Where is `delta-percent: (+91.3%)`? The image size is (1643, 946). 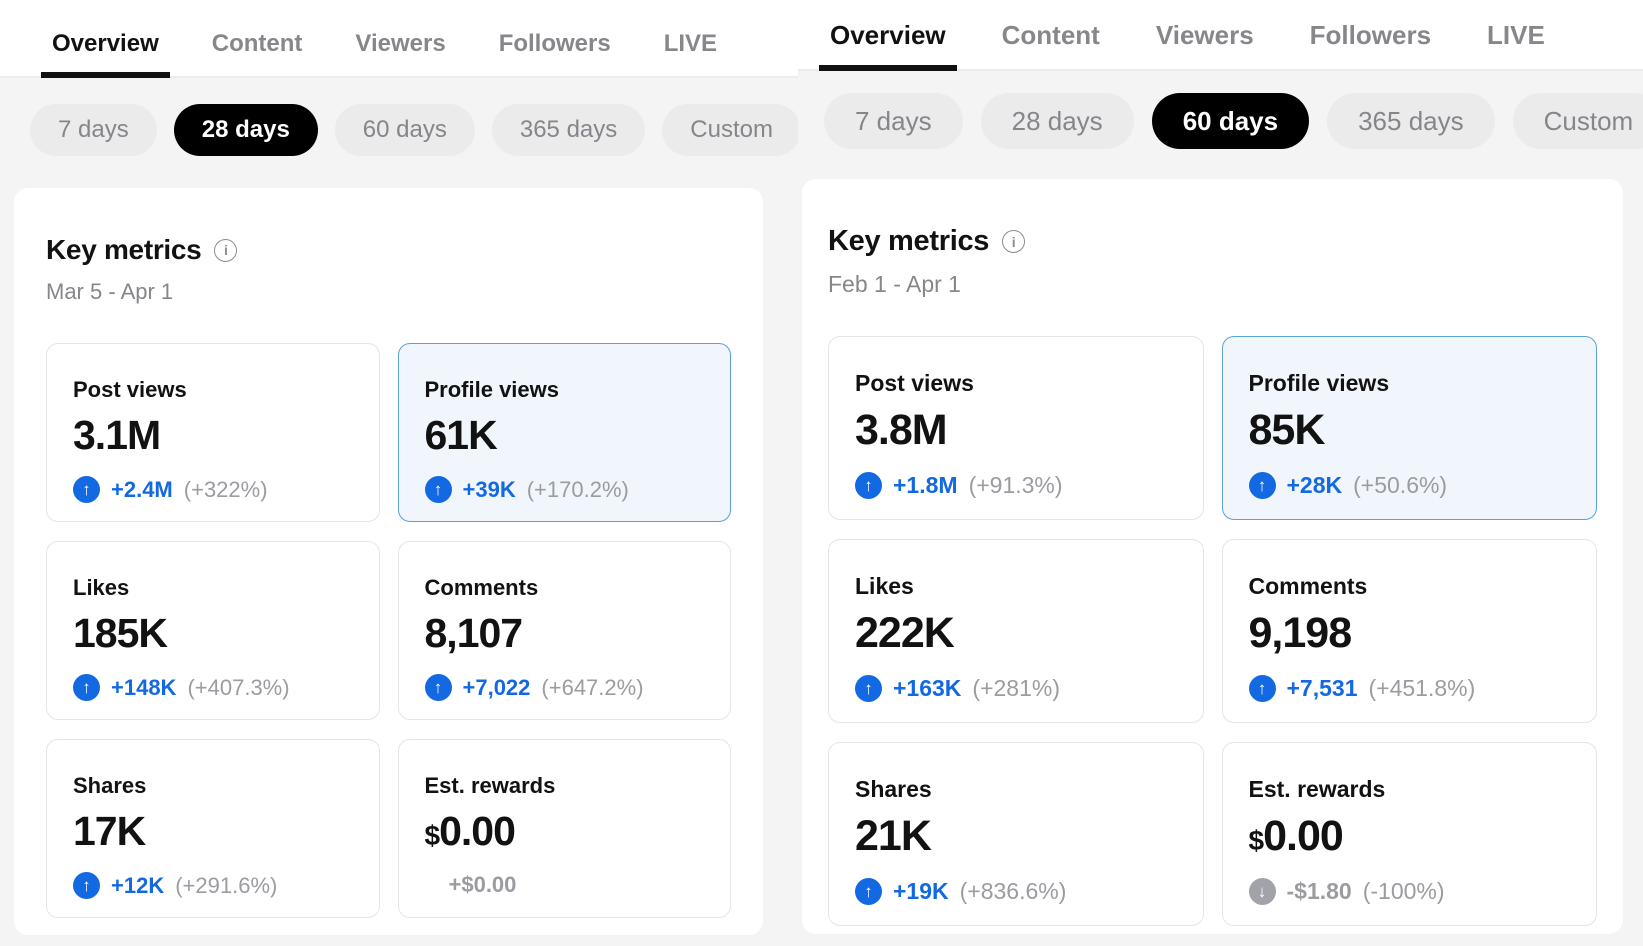
delta-percent: (+91.3%) is located at coordinates (1015, 485).